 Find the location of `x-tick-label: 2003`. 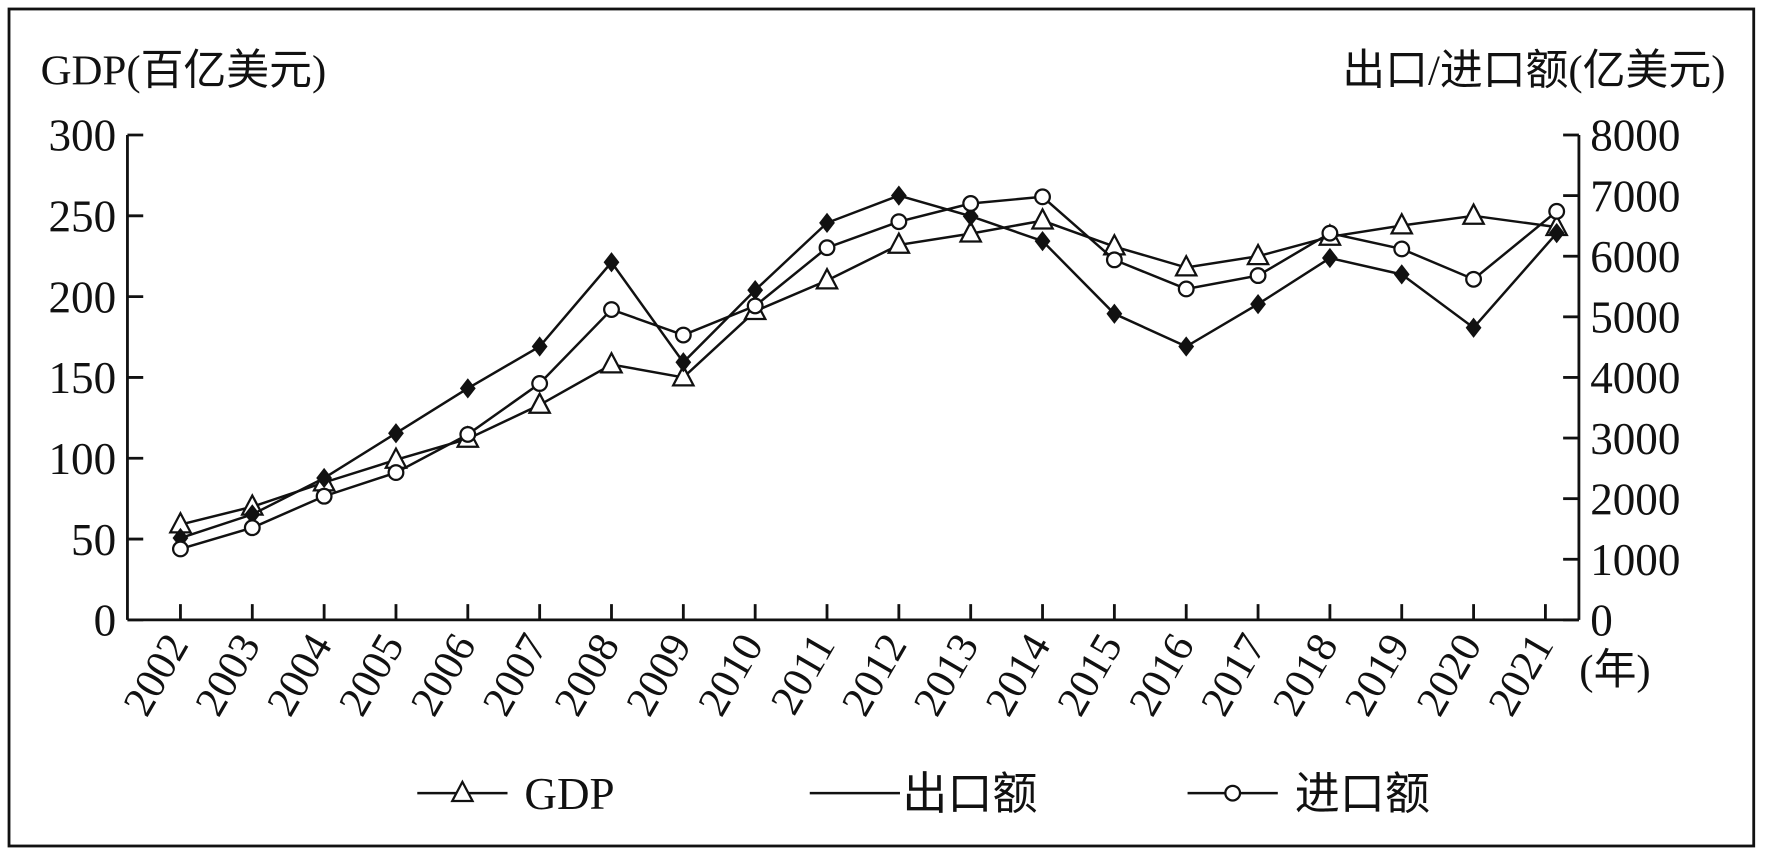

x-tick-label: 2003 is located at coordinates (228, 675).